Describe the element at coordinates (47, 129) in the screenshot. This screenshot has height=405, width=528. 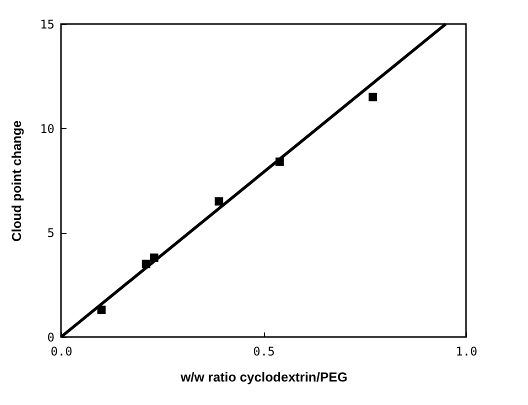
I see `y-tick-label: 10` at that location.